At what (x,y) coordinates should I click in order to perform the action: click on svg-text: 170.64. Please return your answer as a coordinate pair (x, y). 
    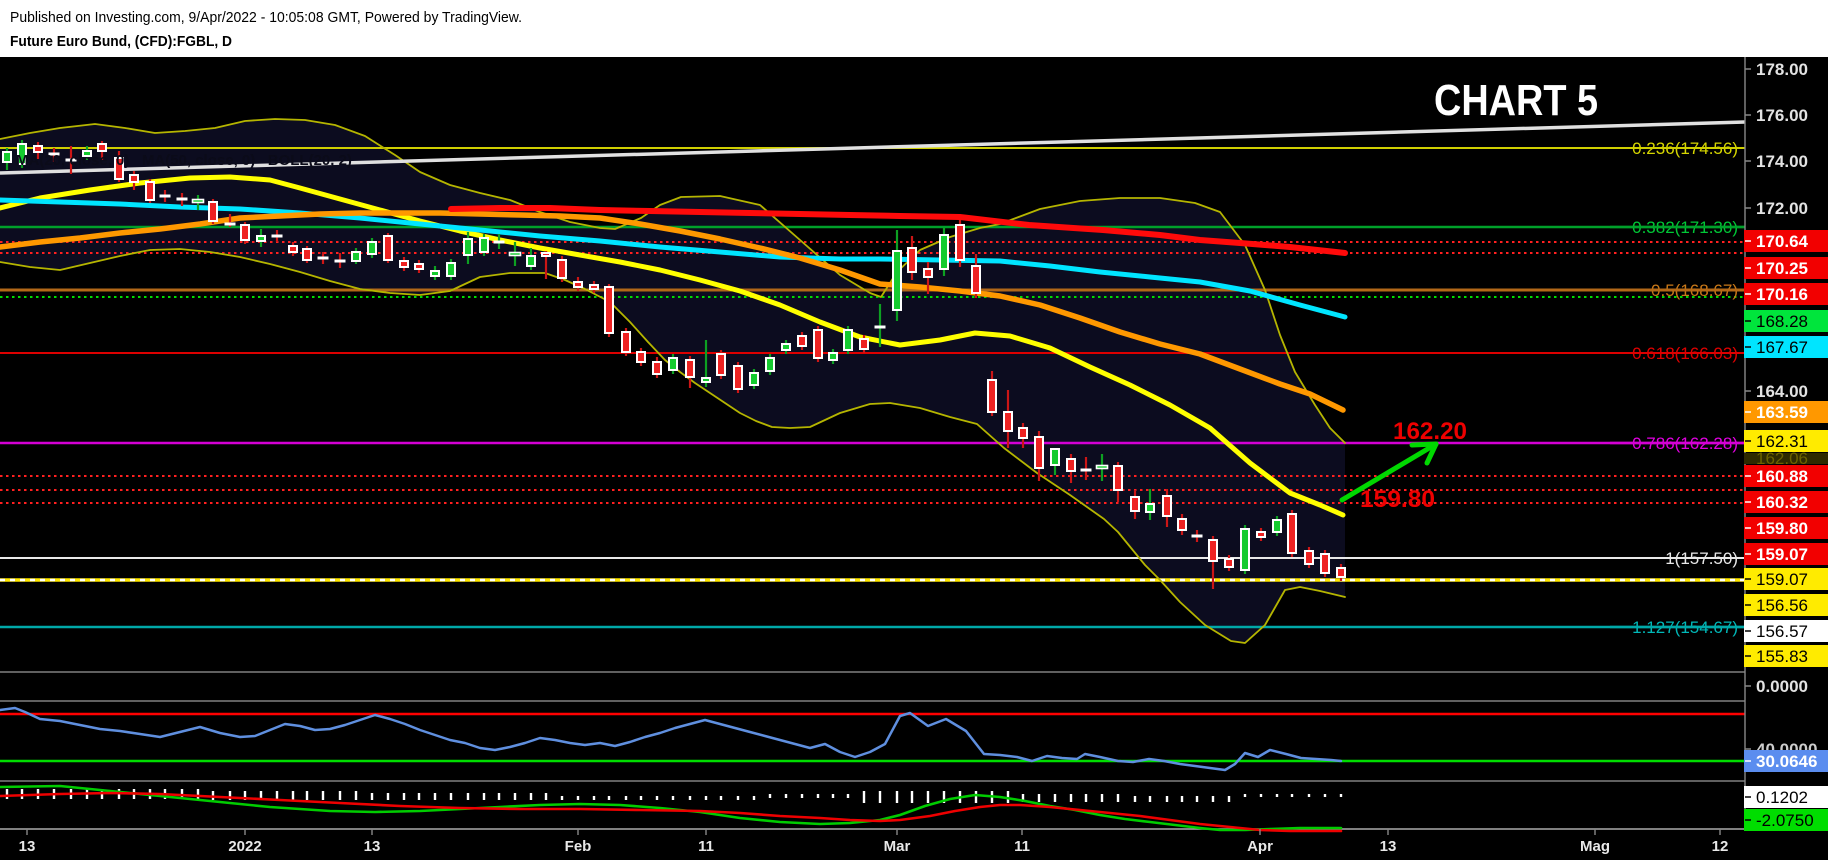
    Looking at the image, I should click on (1782, 241).